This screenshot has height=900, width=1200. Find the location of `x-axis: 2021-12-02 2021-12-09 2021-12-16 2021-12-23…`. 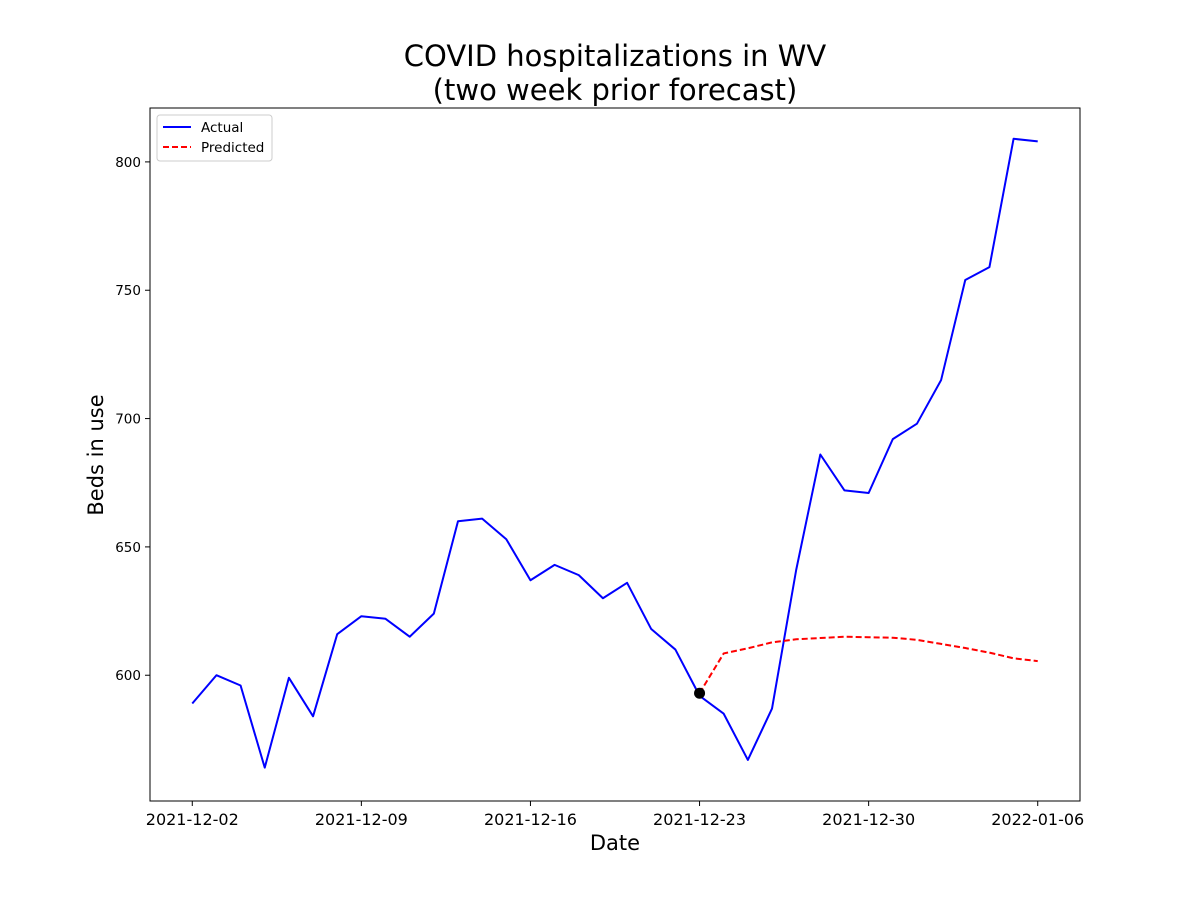

x-axis: 2021-12-02 2021-12-09 2021-12-16 2021-12-23… is located at coordinates (615, 815).